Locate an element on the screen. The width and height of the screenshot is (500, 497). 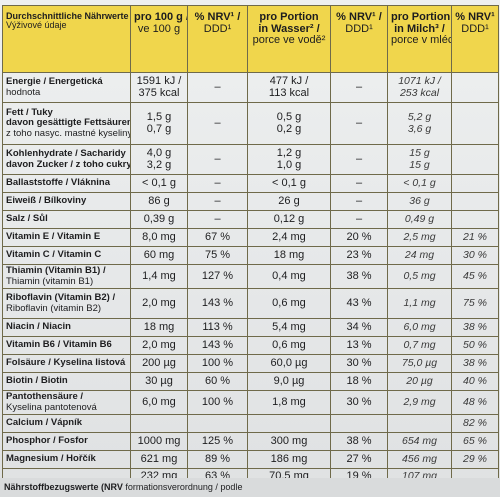
nrv-portion-milk: 45 % is located at coordinates (475, 276).